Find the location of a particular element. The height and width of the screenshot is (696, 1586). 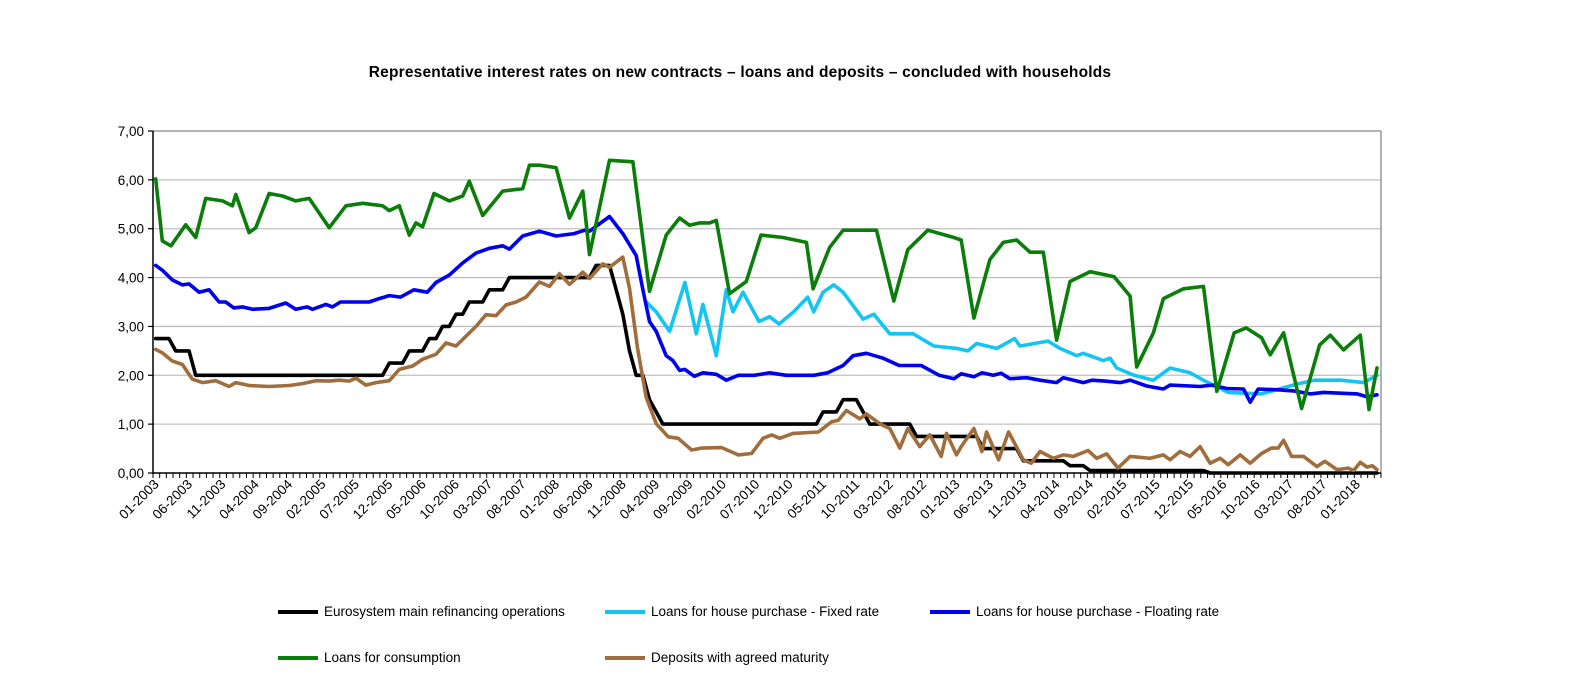

y-axis-tick-labels: 0,00 1,00 2,00 3,00 4,00 5,00 6,00 7,00 is located at coordinates (131, 302).